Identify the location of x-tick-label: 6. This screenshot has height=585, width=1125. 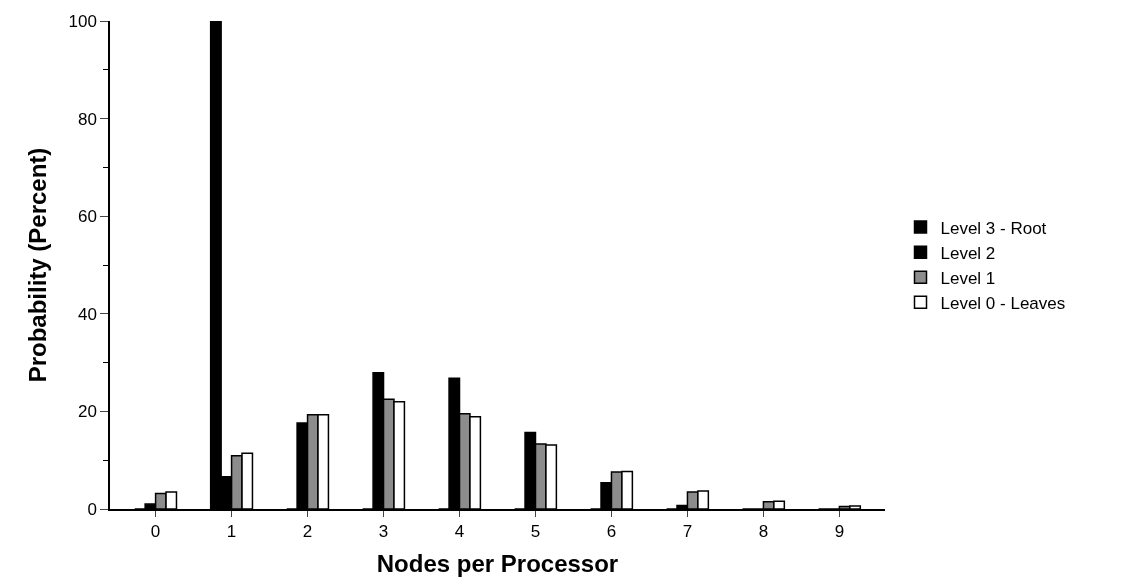
(611, 532).